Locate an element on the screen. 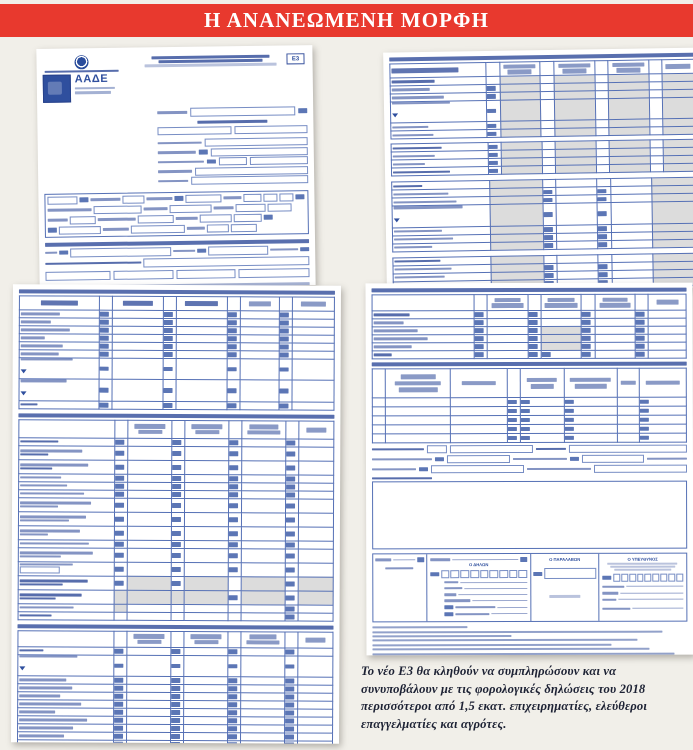 Image resolution: width=693 pixels, height=750 pixels. year-from-input is located at coordinates (194, 131).